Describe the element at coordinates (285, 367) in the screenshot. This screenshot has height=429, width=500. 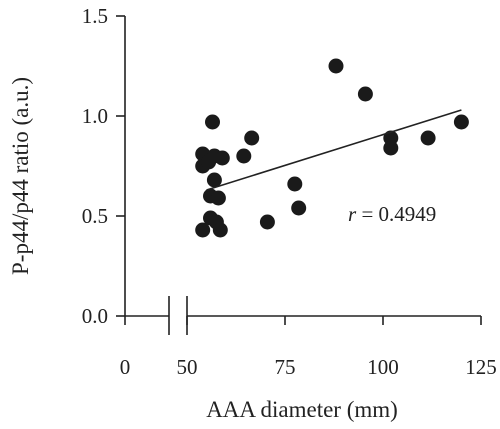
I see `x-tick-label: 75` at that location.